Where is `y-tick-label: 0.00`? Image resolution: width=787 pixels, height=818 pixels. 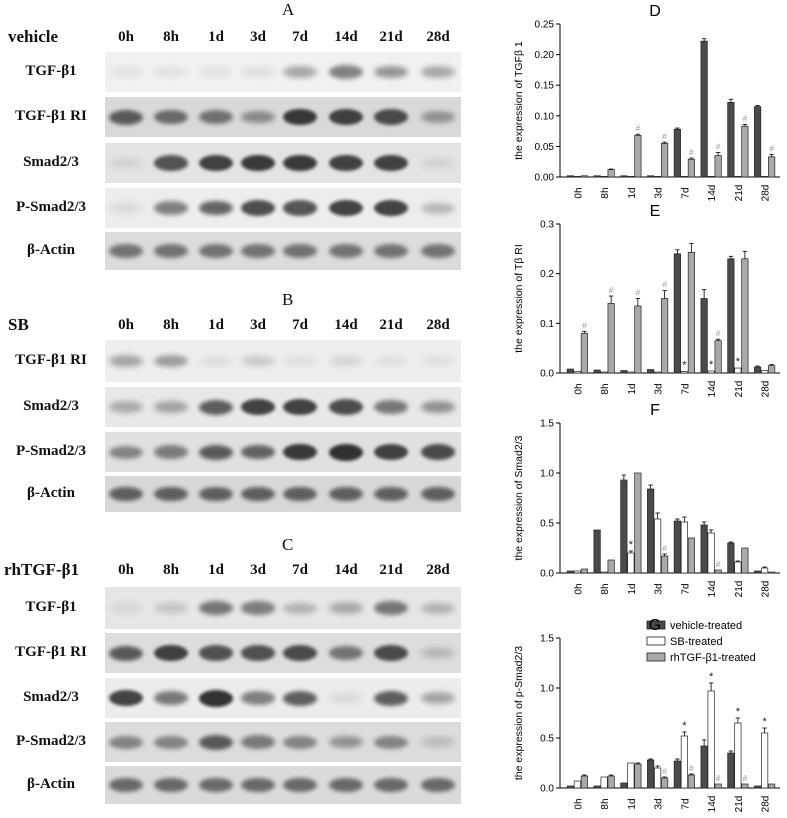
y-tick-label: 0.00 is located at coordinates (545, 178).